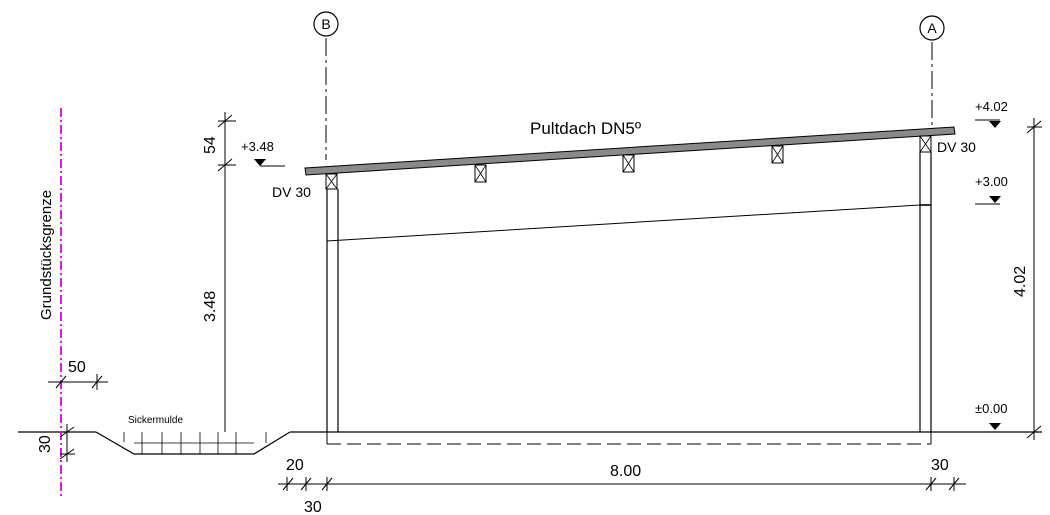 The width and height of the screenshot is (1050, 515). Describe the element at coordinates (1020, 281) in the screenshot. I see `right-height-dim-text: 4.02` at that location.